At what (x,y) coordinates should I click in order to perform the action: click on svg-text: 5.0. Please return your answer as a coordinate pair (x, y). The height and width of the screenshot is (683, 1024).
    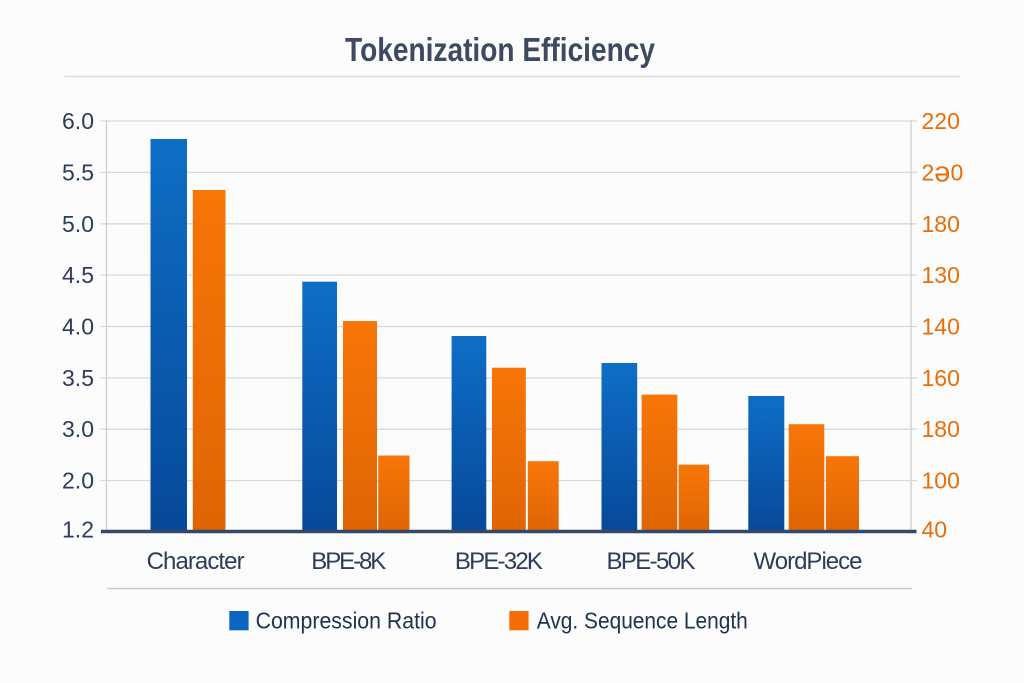
    Looking at the image, I should click on (78, 224).